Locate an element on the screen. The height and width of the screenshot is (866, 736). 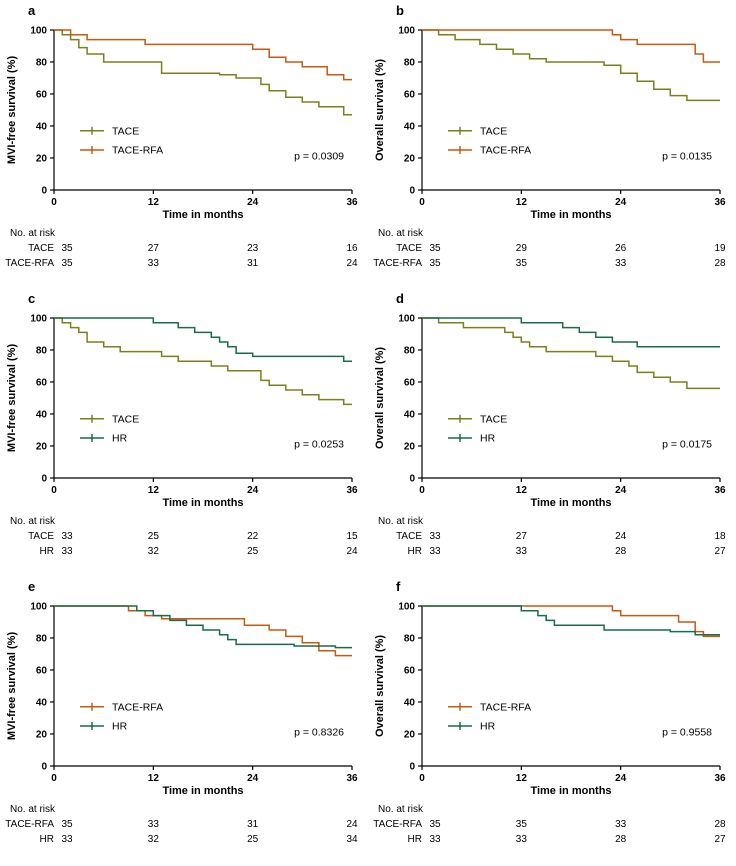
at-risk-count: 16 is located at coordinates (352, 248).